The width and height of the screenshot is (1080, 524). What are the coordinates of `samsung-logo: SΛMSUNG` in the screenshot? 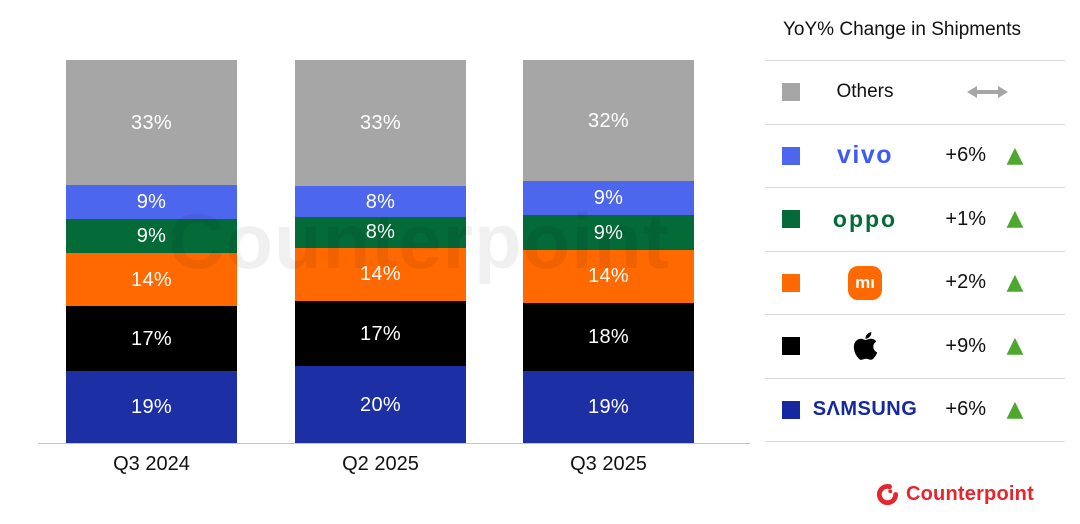 It's located at (865, 409).